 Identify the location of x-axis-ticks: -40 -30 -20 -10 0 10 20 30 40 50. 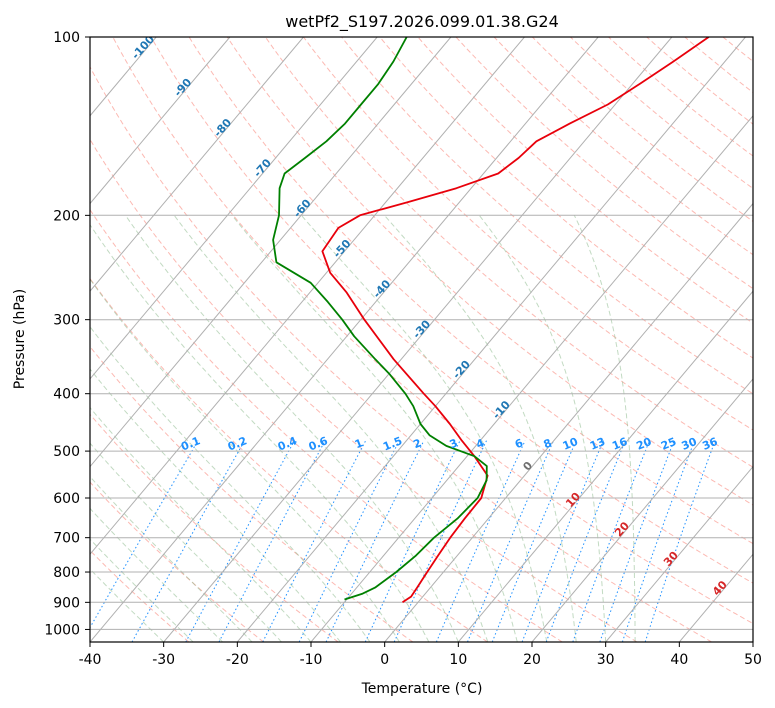
(420, 655).